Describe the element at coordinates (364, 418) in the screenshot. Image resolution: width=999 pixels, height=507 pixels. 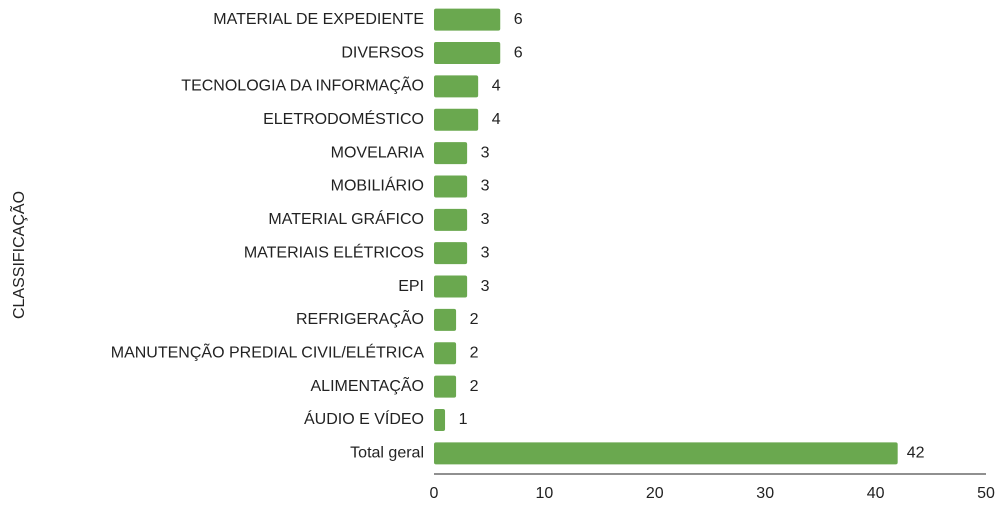
I see `y-tick-label: ÁUDIO E VÍDEO` at that location.